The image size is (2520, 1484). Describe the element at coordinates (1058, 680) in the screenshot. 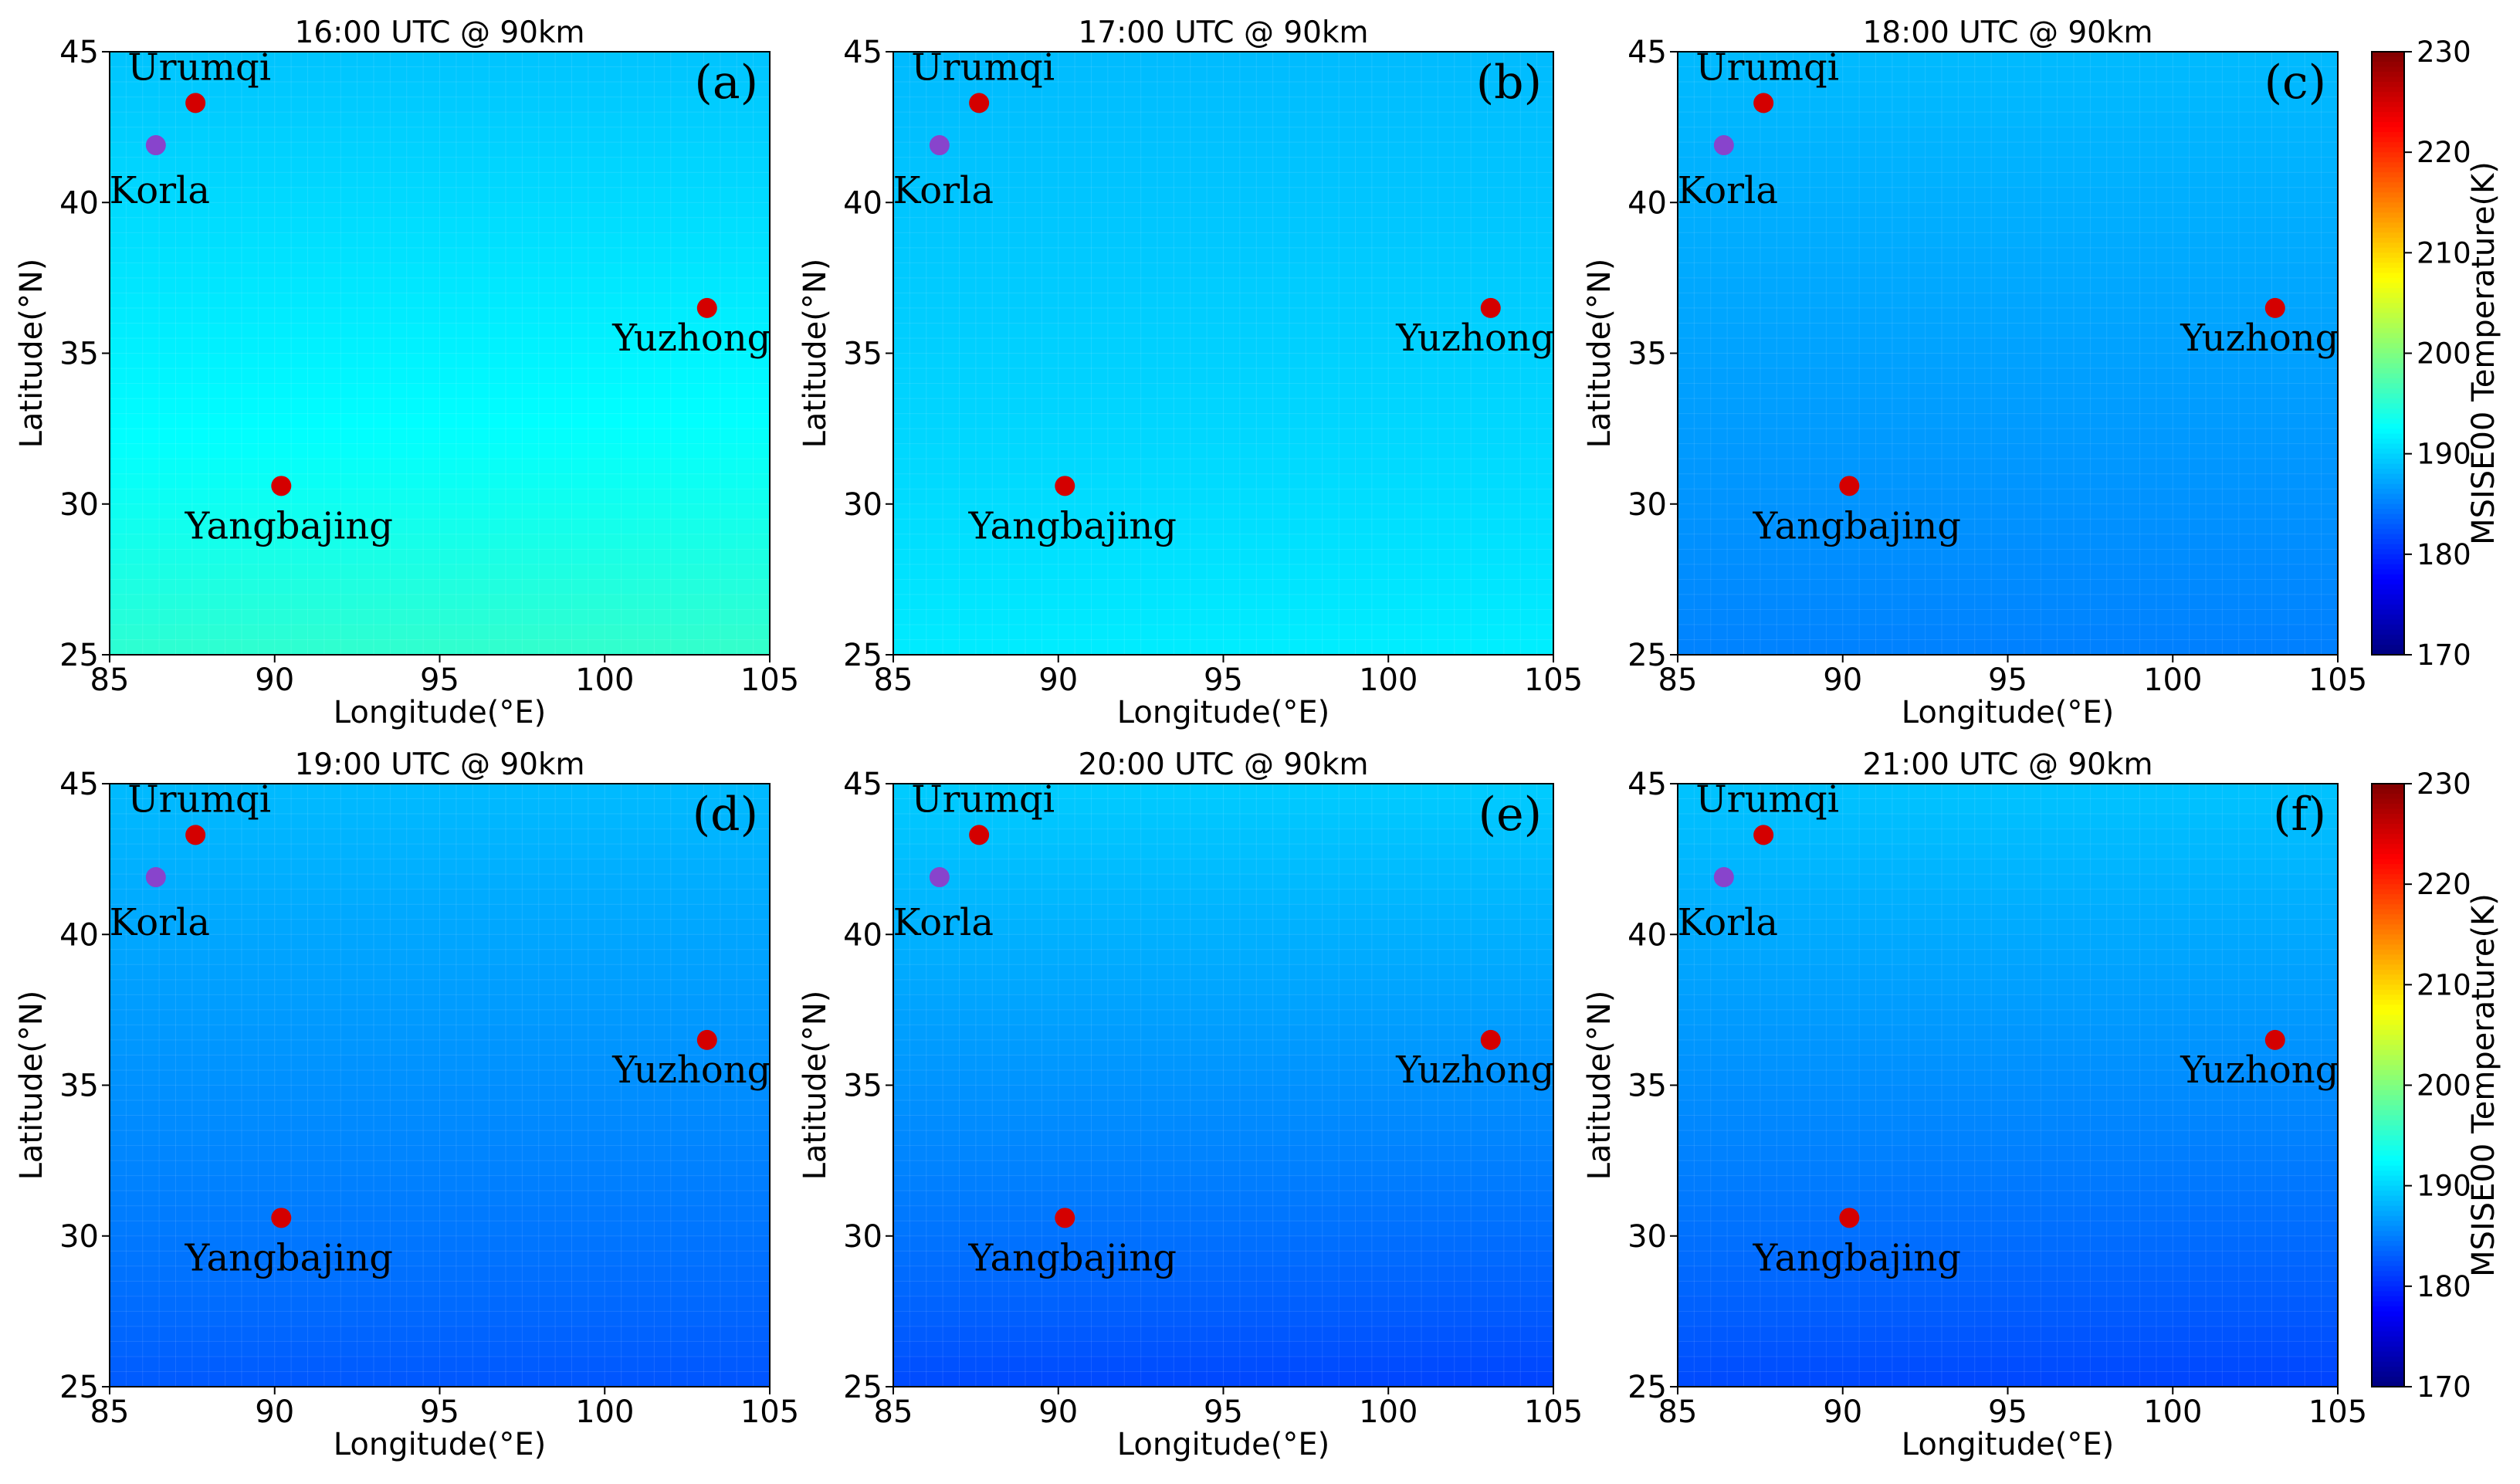

I see `x-tick-label: 90` at that location.